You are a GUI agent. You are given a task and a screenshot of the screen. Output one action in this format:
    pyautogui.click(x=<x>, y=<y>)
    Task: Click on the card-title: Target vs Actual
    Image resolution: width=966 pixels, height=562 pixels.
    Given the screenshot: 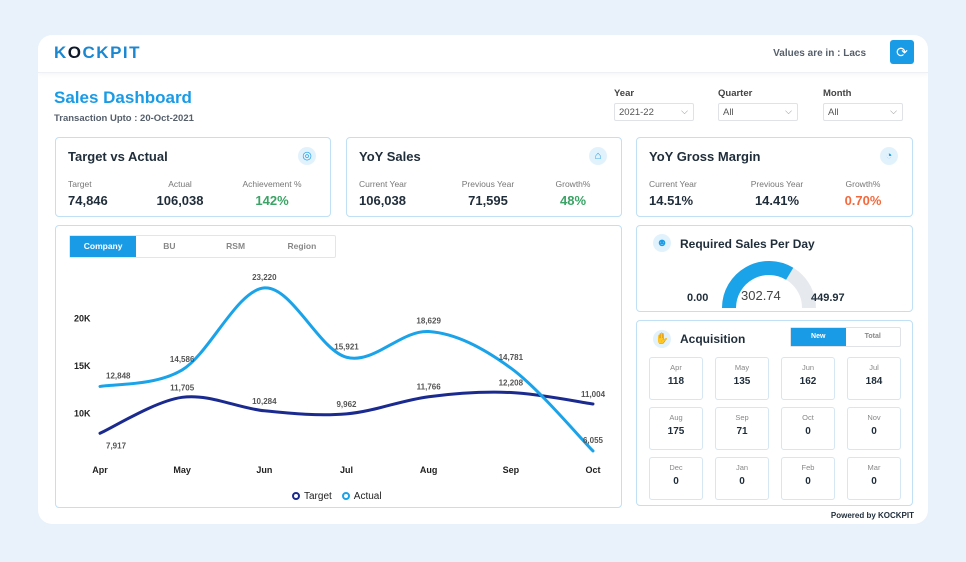 What is the action you would take?
    pyautogui.click(x=118, y=156)
    